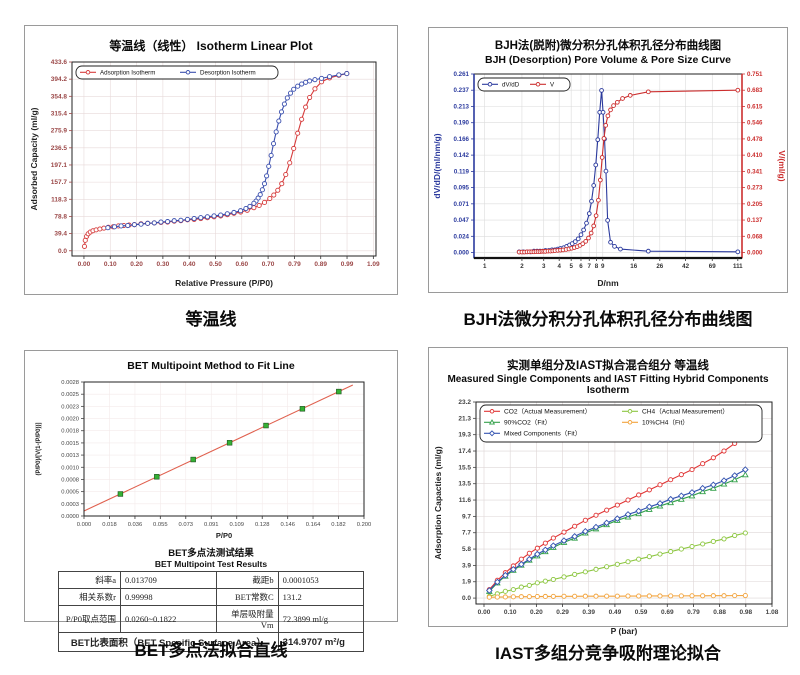  What do you see at coordinates (163, 264) in the screenshot?
I see `svg-text: 0.30` at bounding box center [163, 264].